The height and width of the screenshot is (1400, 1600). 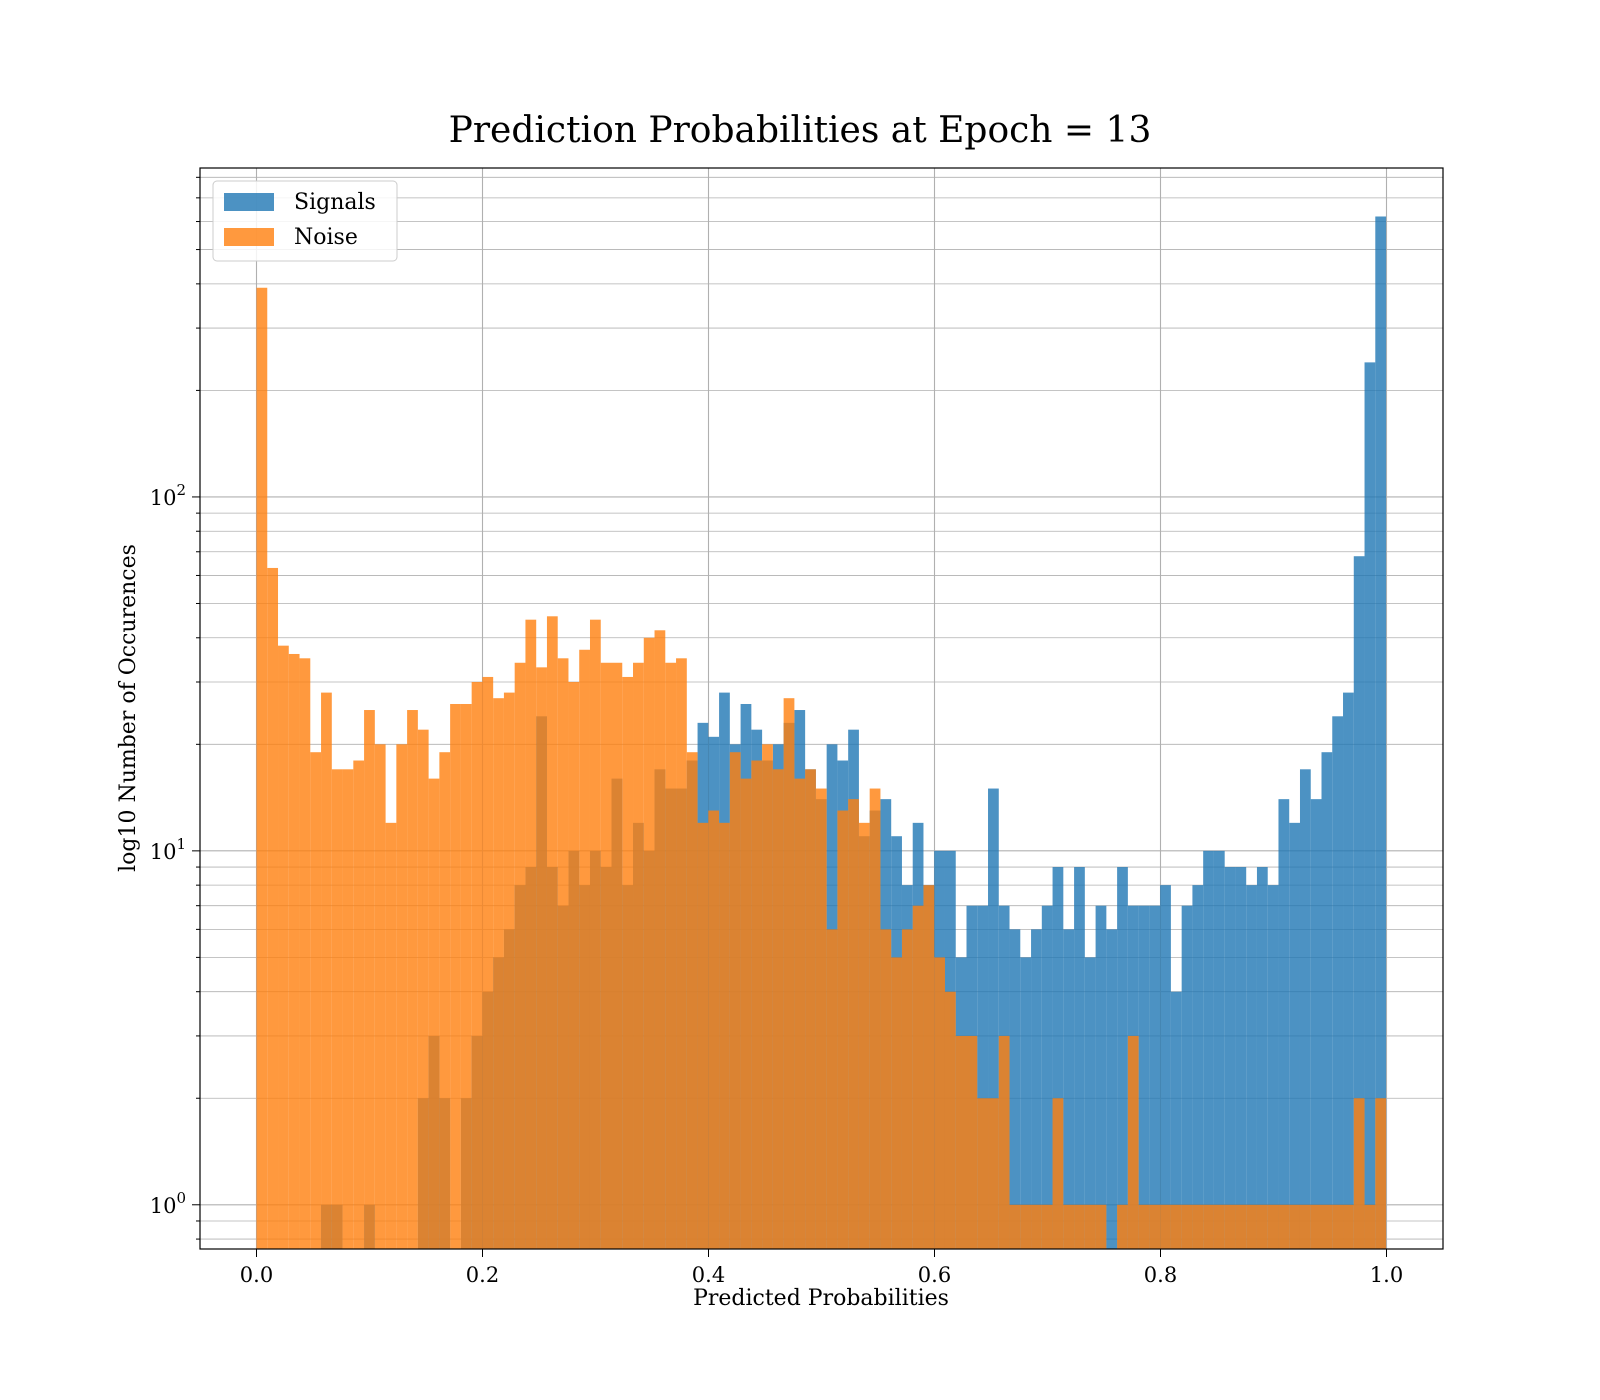 I want to click on y-tick-label: 102, so click(x=168, y=495).